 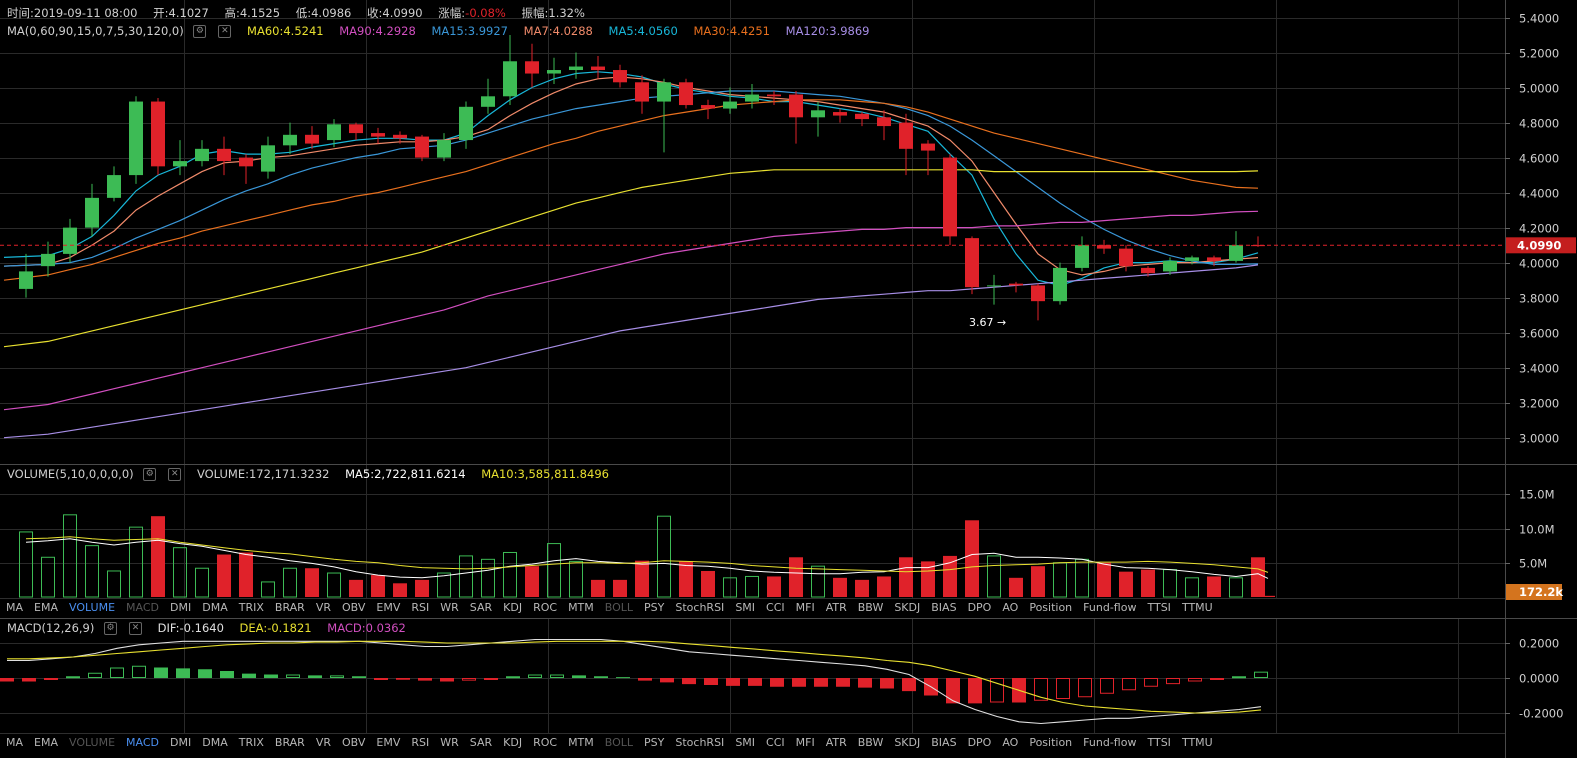 What do you see at coordinates (647, 556) in the screenshot?
I see `volume-panel` at bounding box center [647, 556].